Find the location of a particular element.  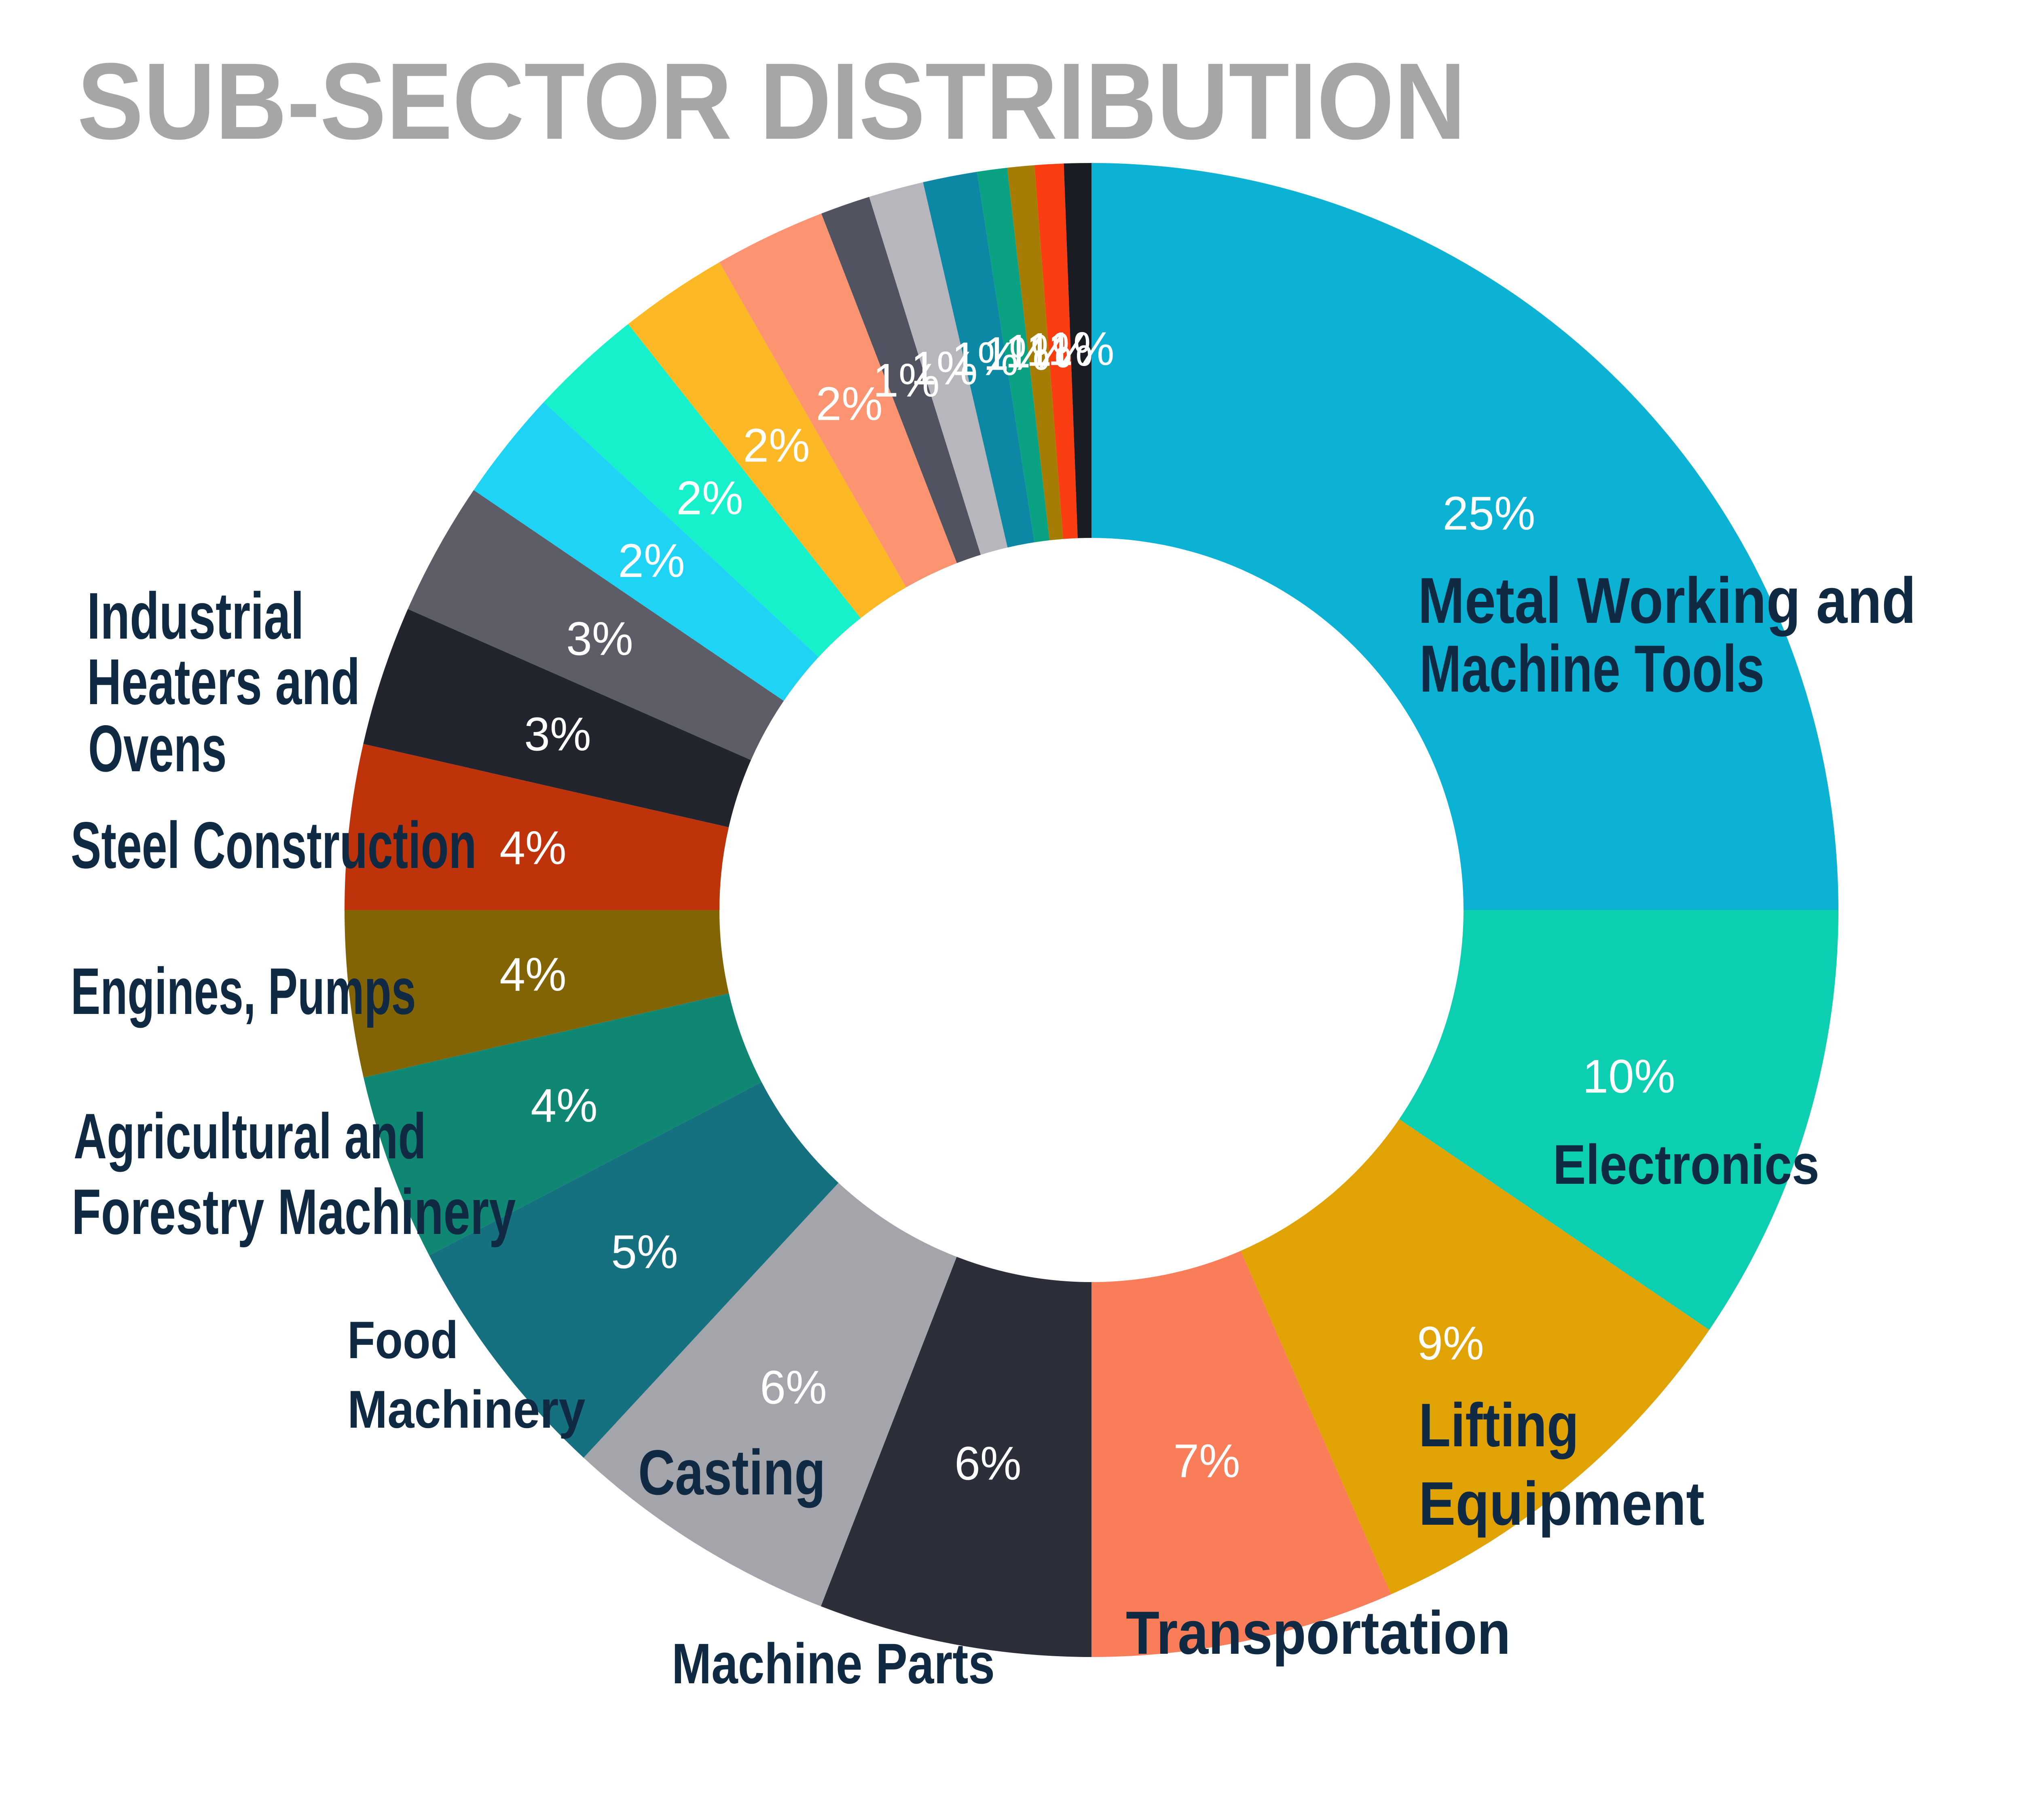

svg-text: 25% is located at coordinates (1488, 513).